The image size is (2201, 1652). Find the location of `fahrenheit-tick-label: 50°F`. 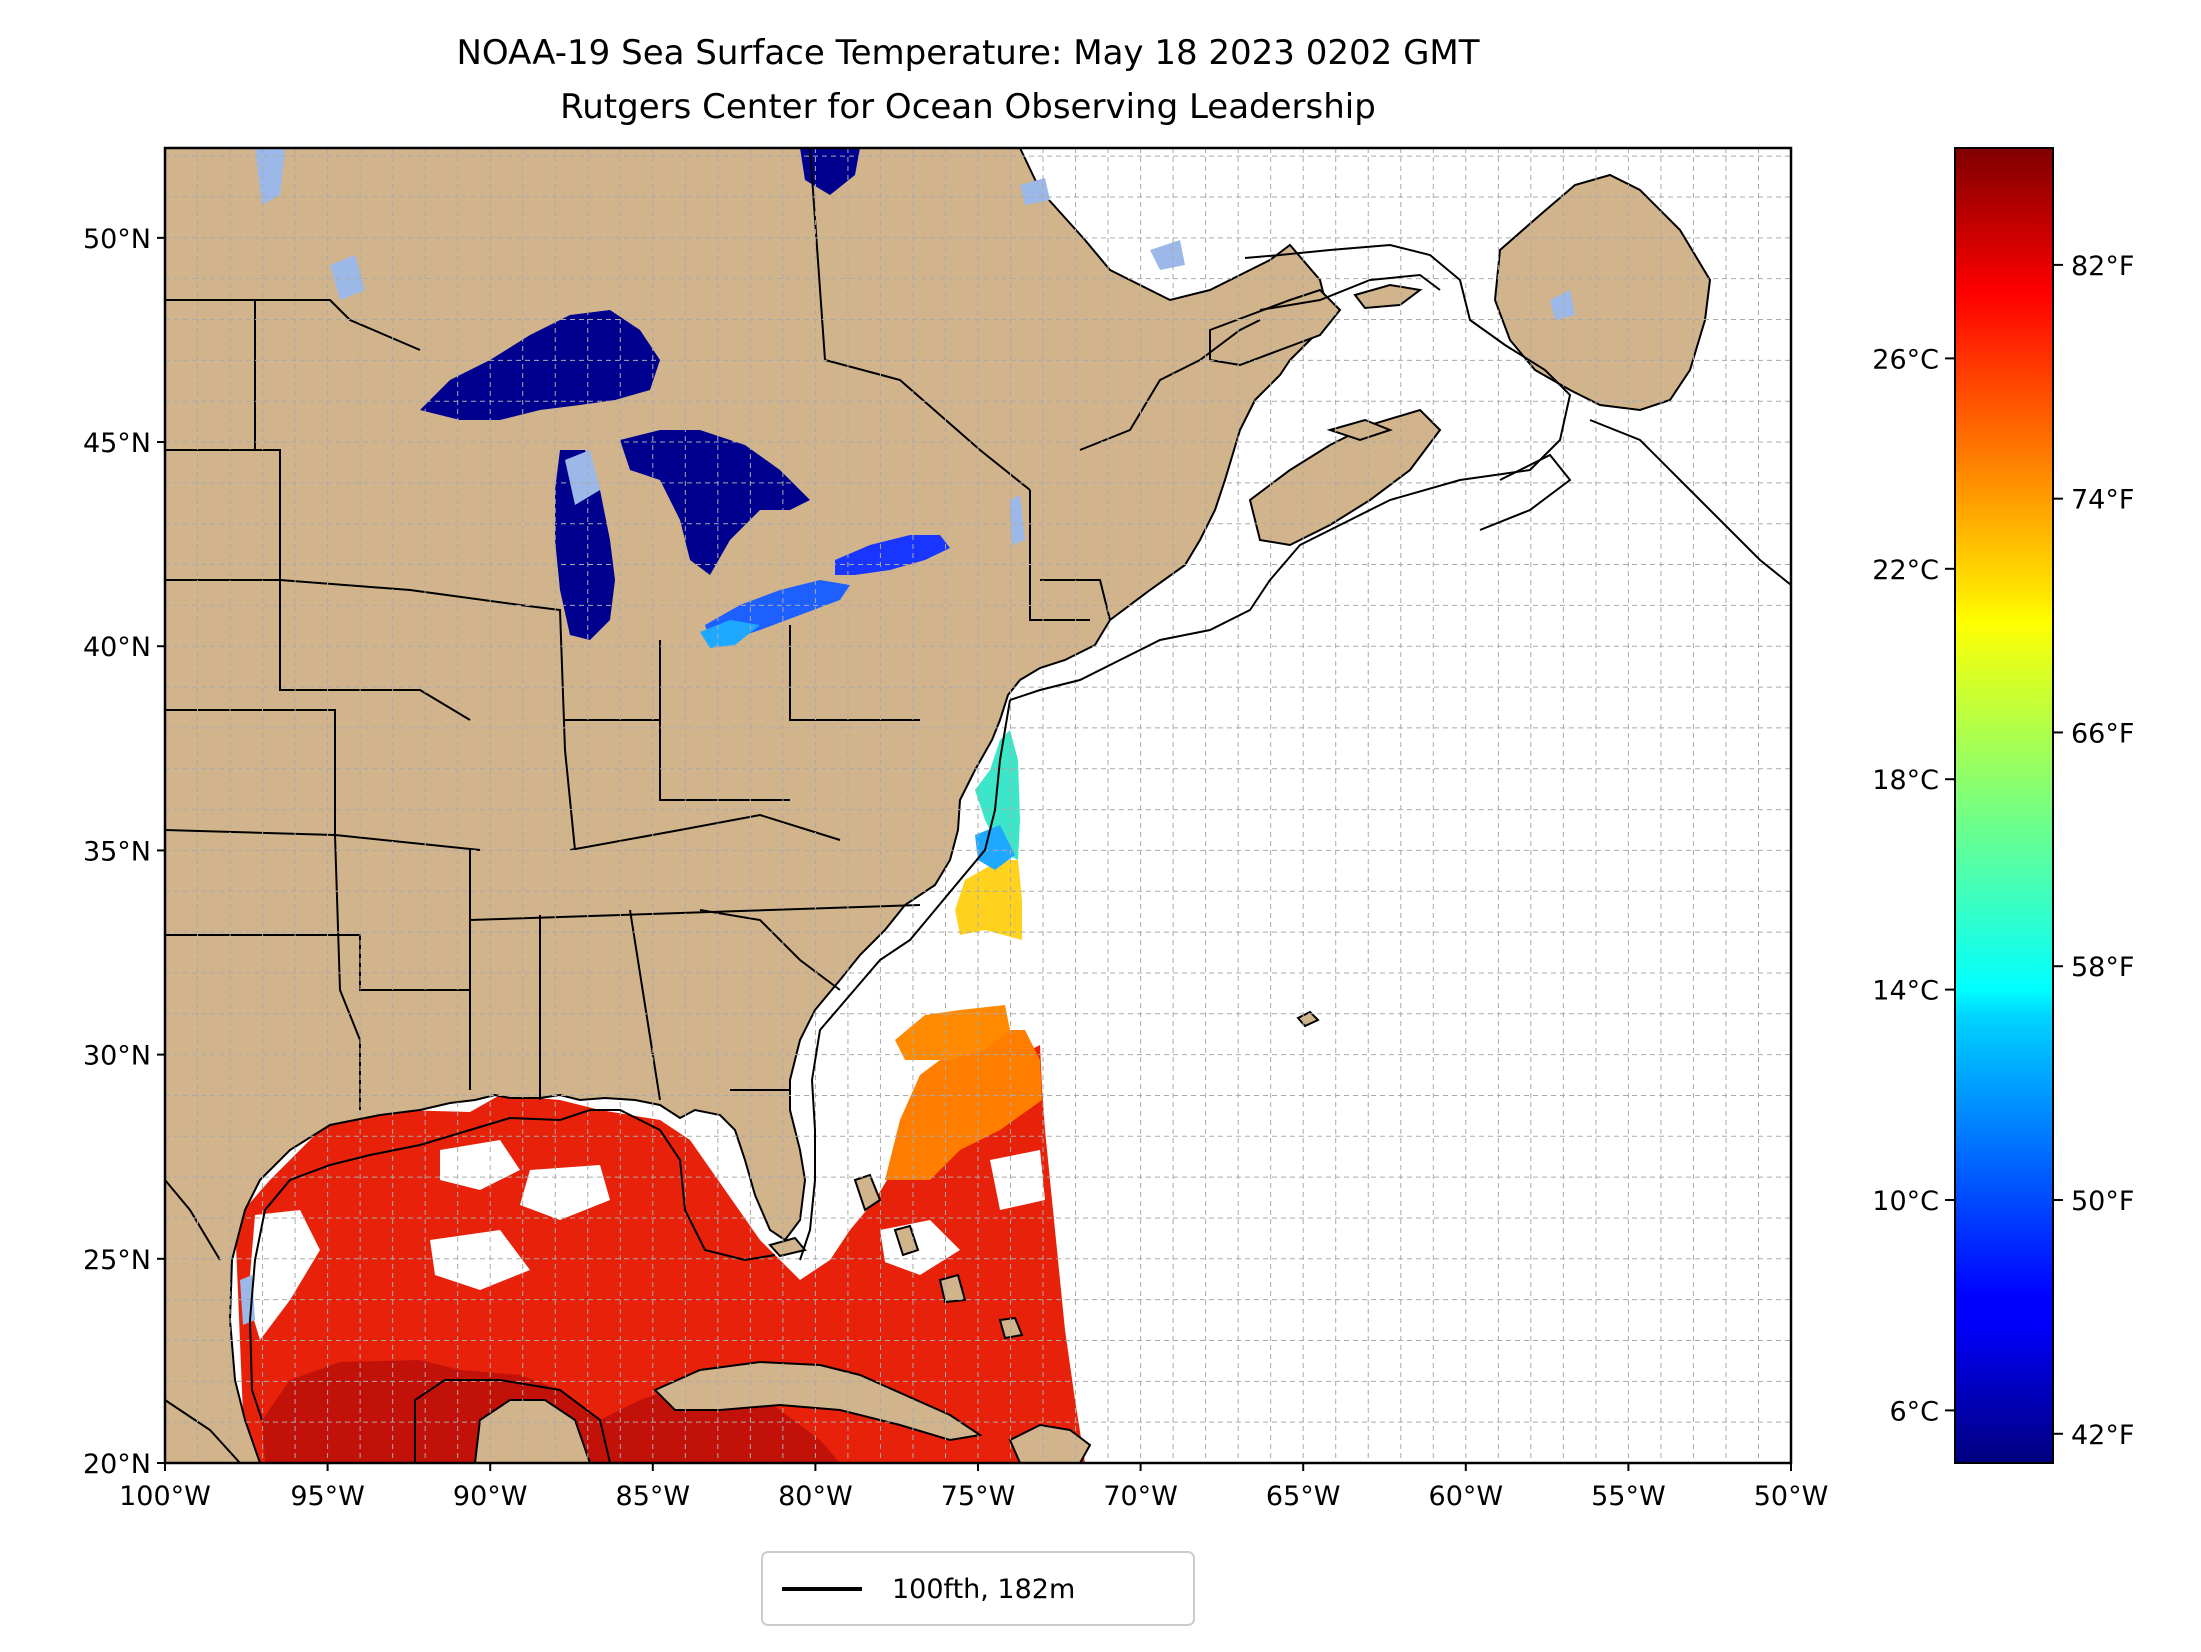

fahrenheit-tick-label: 50°F is located at coordinates (2102, 1201).